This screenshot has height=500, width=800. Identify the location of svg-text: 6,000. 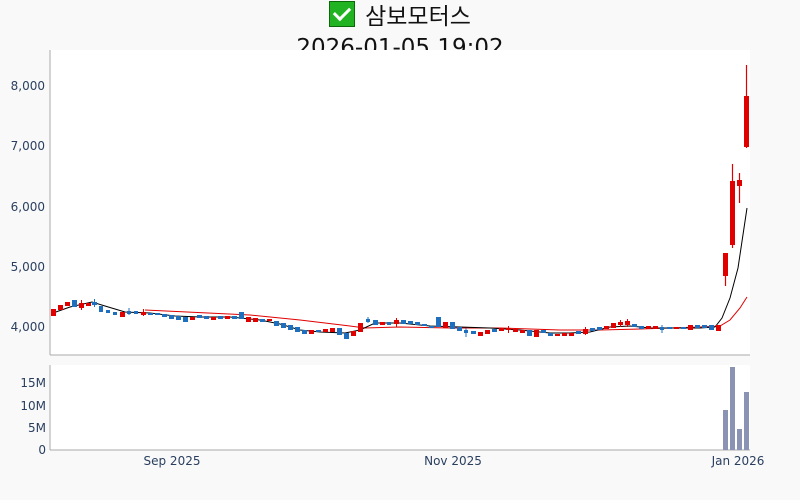
(28, 207).